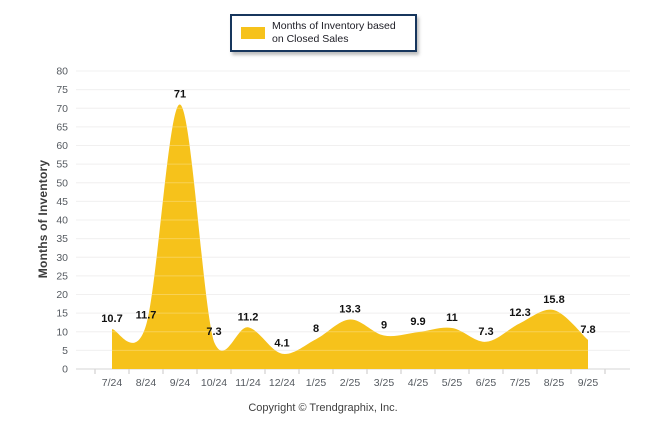  What do you see at coordinates (418, 383) in the screenshot?
I see `x-tick-label: 4/25` at bounding box center [418, 383].